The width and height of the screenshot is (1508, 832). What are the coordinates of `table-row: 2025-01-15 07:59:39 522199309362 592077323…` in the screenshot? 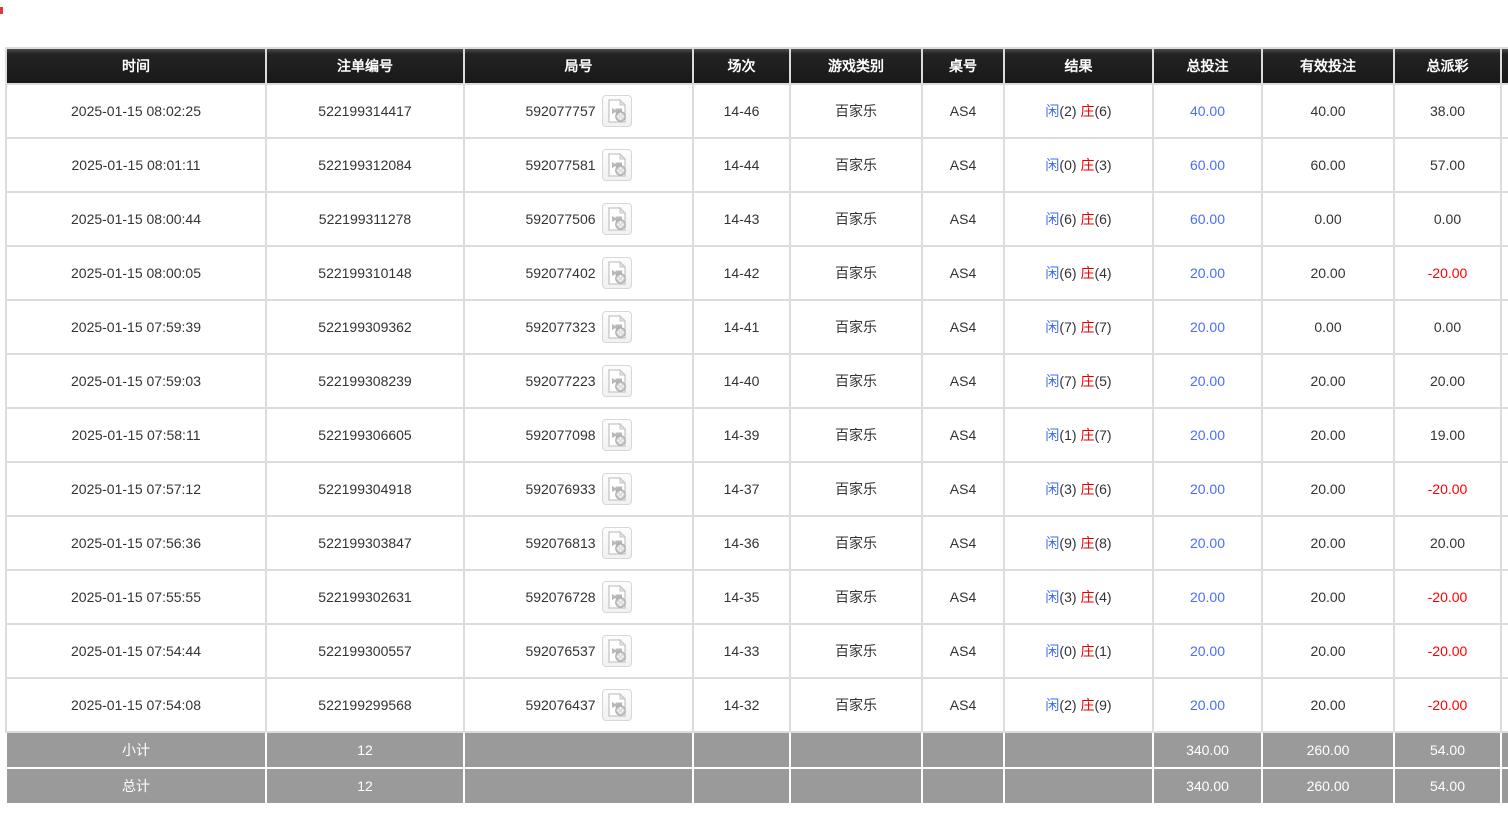 It's located at (756, 327).